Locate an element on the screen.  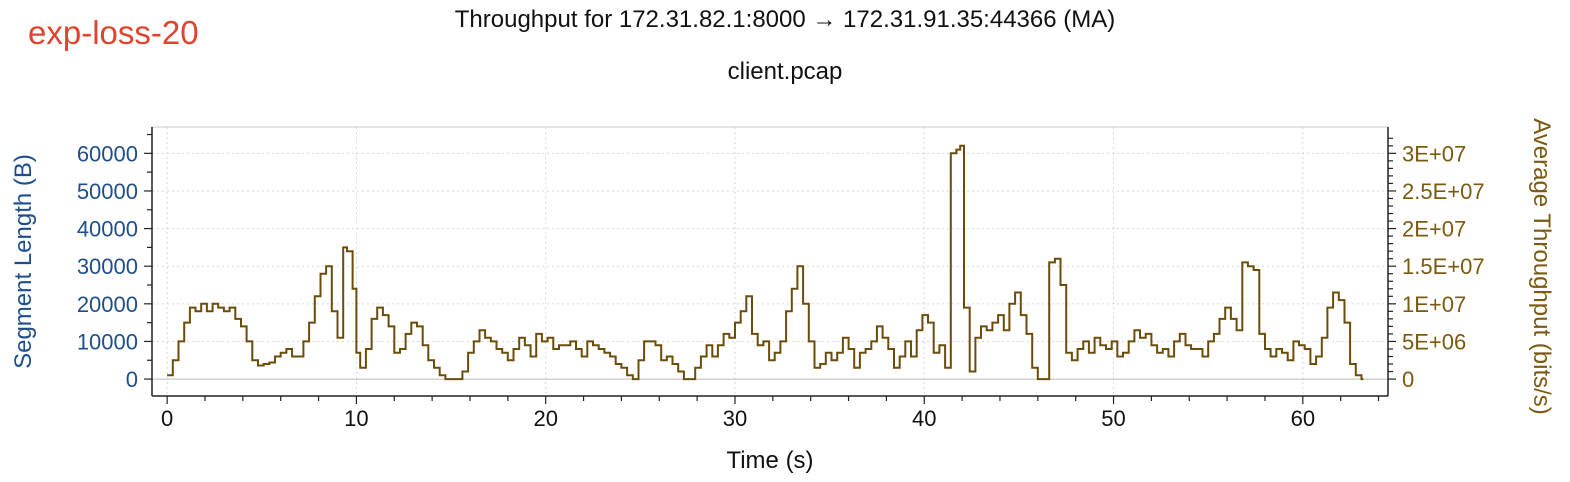
left-tick-label: 60000 is located at coordinates (107, 153).